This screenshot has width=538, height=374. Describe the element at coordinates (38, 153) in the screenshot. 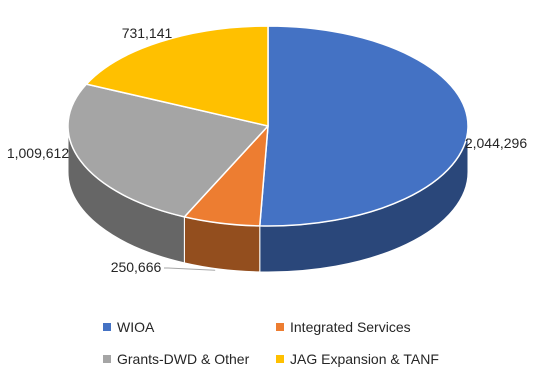

I see `data-label-grants-dwd: 1,009,612` at that location.